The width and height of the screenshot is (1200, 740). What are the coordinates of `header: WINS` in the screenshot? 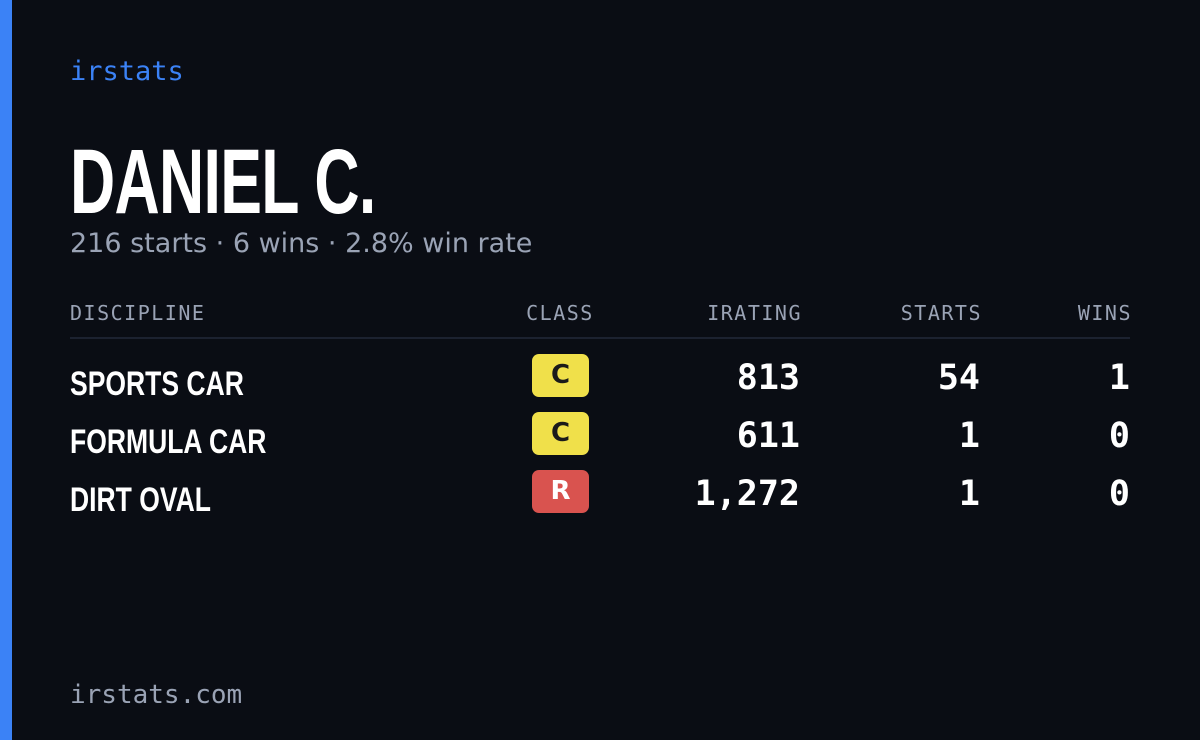 It's located at (1104, 313).